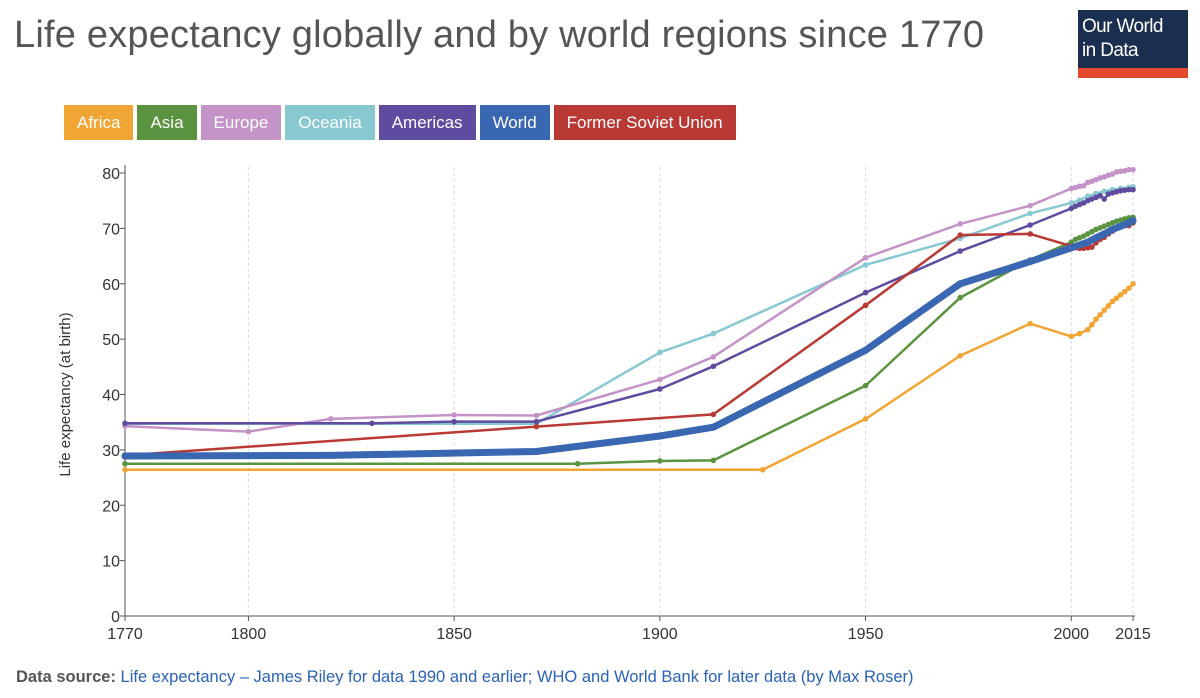  Describe the element at coordinates (99, 122) in the screenshot. I see `legend-item-africa: Africa` at that location.